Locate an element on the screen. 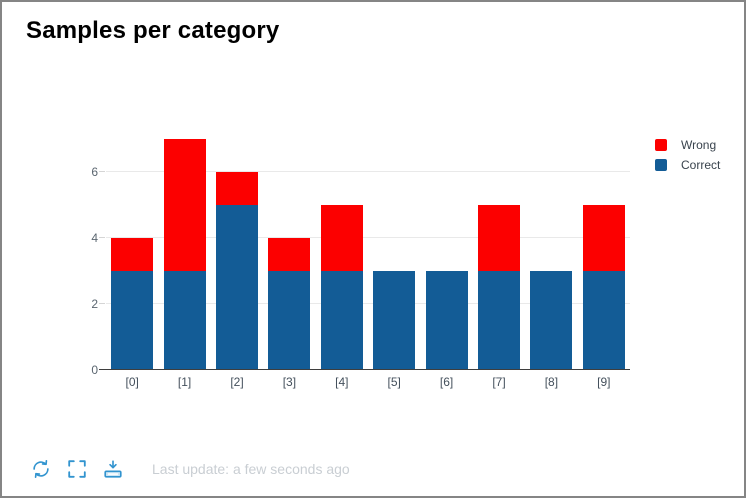 The height and width of the screenshot is (498, 746). x-axis-label: [1] is located at coordinates (184, 382).